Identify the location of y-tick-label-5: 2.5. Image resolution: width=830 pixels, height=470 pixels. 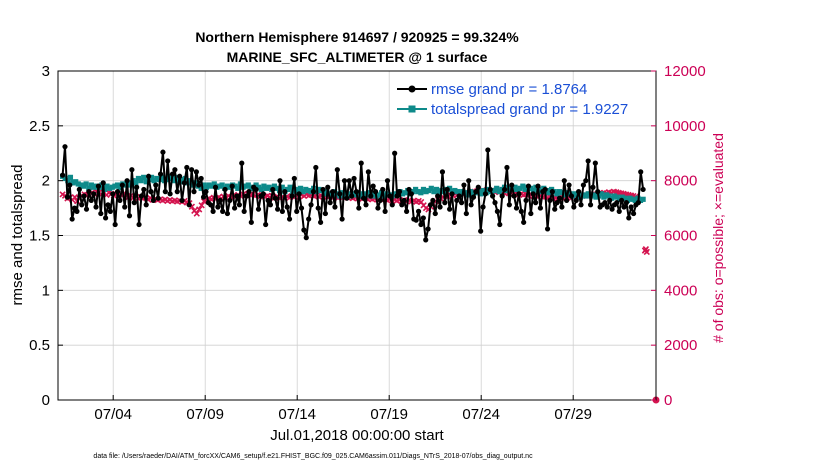
(39, 126).